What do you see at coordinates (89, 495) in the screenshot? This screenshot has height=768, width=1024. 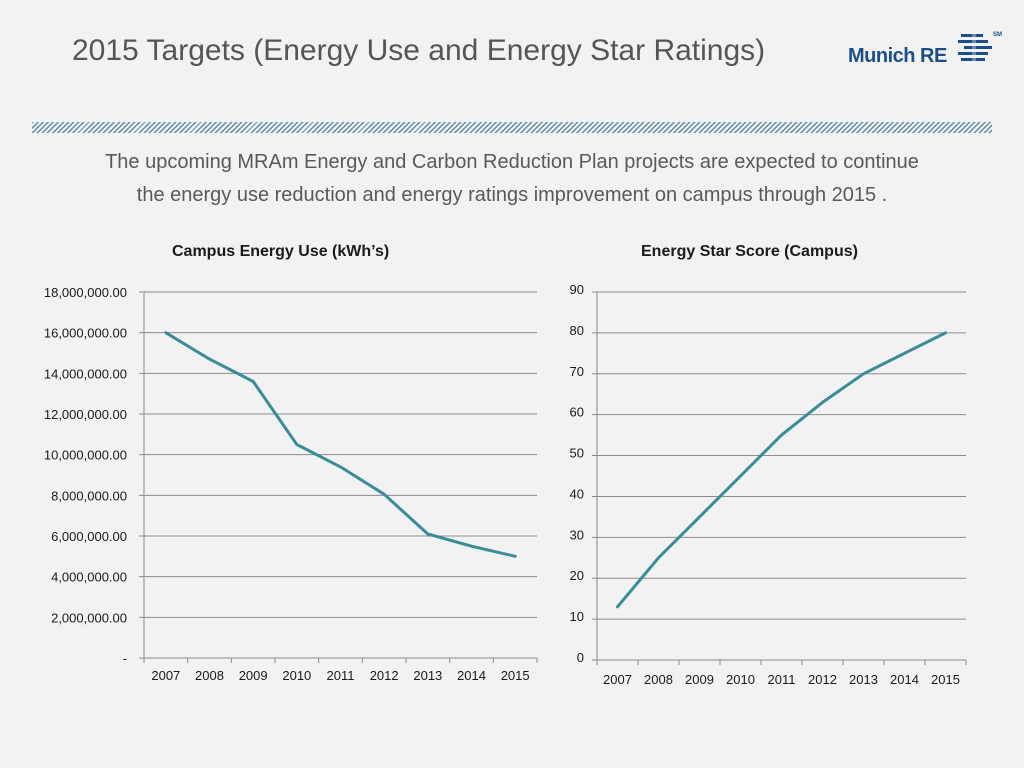 I see `y-tick-label: 8,000,000.00` at bounding box center [89, 495].